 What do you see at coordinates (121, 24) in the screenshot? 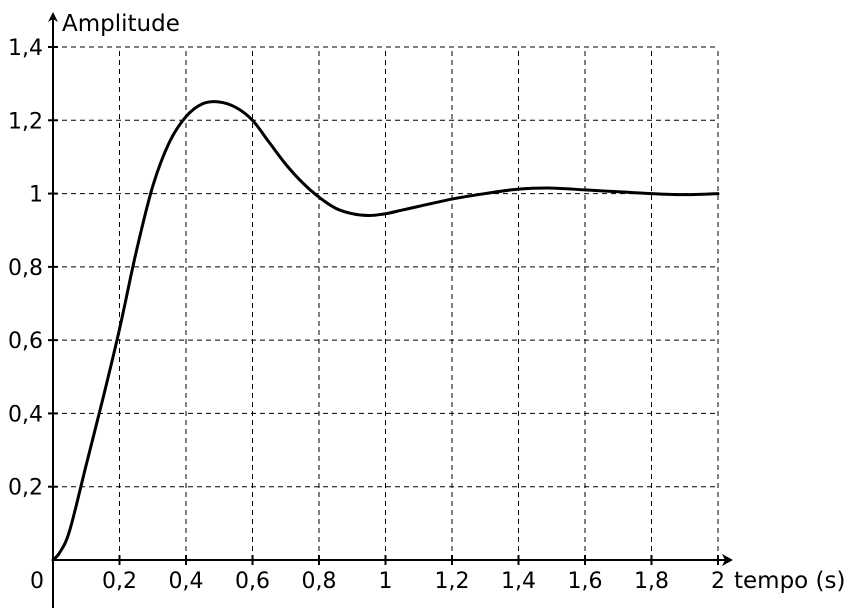
I see `y-axis-label: Amplitude` at bounding box center [121, 24].